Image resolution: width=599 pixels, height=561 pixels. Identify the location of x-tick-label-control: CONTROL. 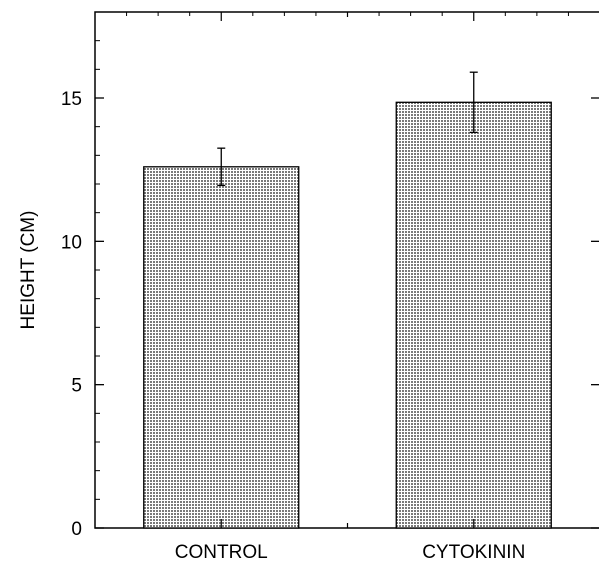
(221, 551).